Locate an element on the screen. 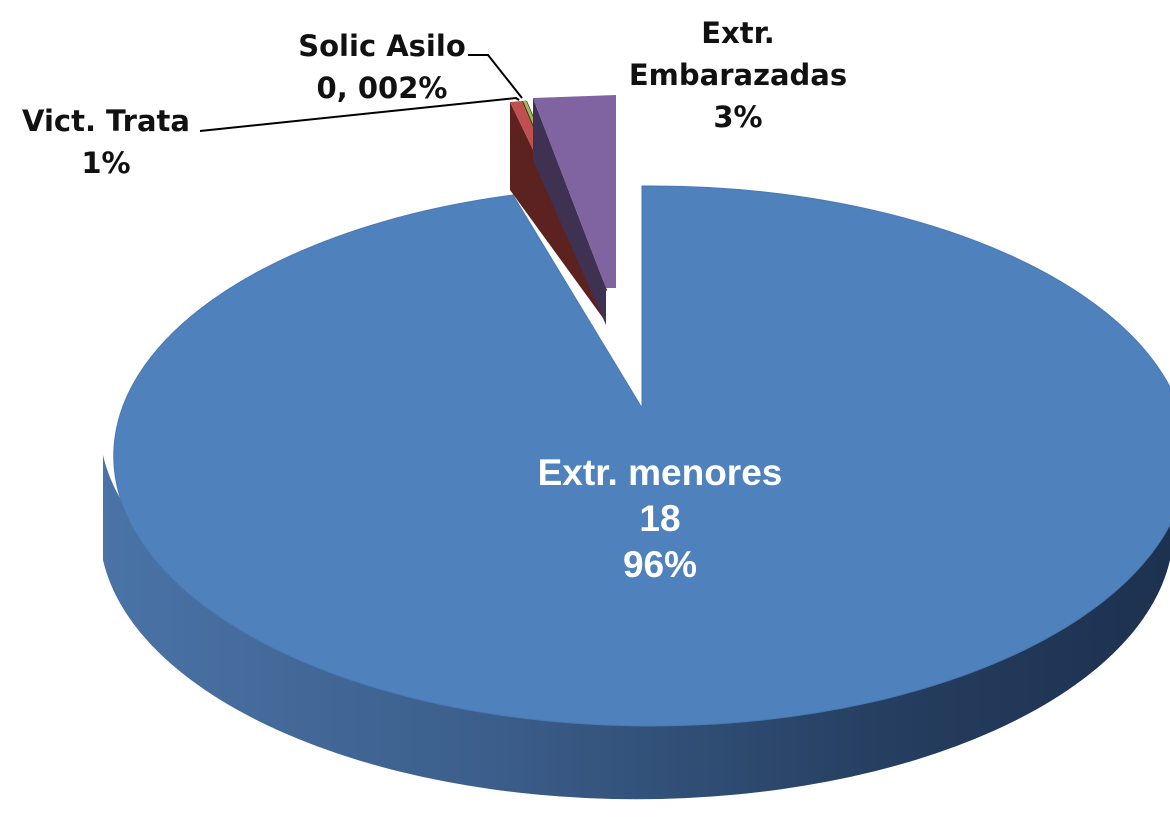 This screenshot has width=1170, height=832. label-extr-menores-name: Extr. menores is located at coordinates (660, 472).